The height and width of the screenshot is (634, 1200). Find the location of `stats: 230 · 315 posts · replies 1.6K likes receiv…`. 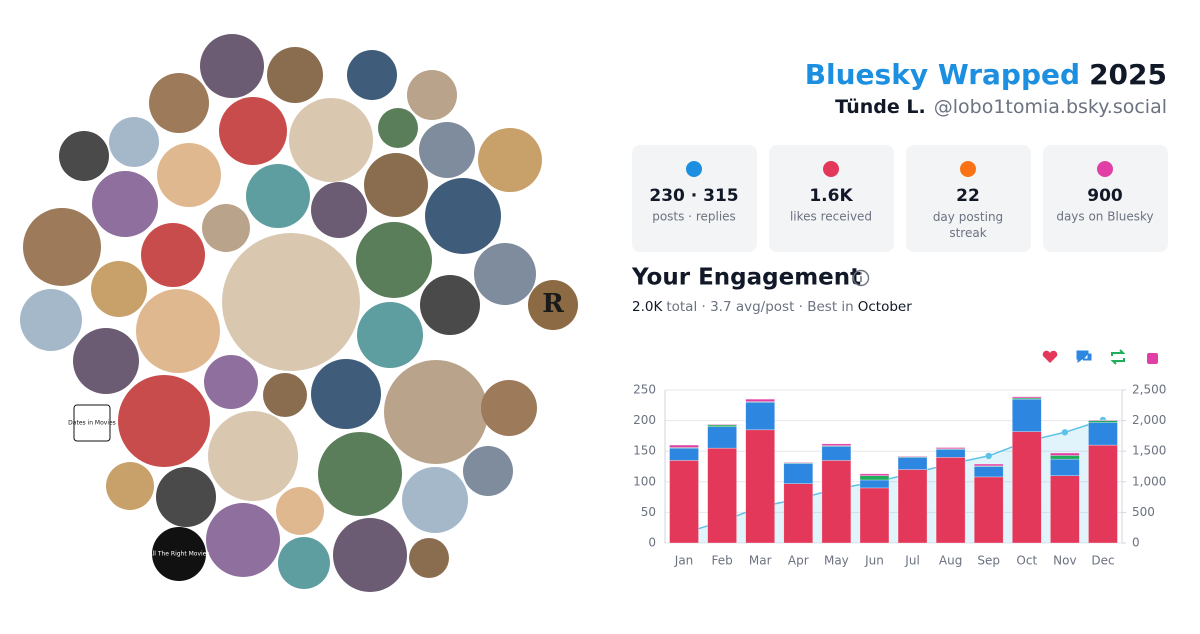

stats: 230 · 315 posts · replies 1.6K likes receiv… is located at coordinates (900, 198).